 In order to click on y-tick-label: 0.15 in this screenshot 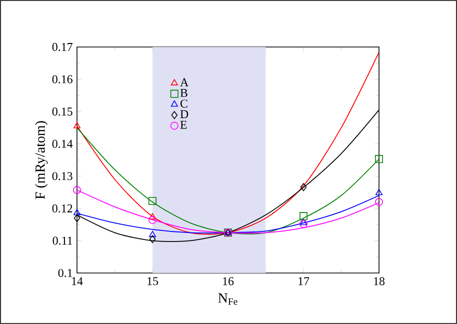, I will do `click(62, 112)`.